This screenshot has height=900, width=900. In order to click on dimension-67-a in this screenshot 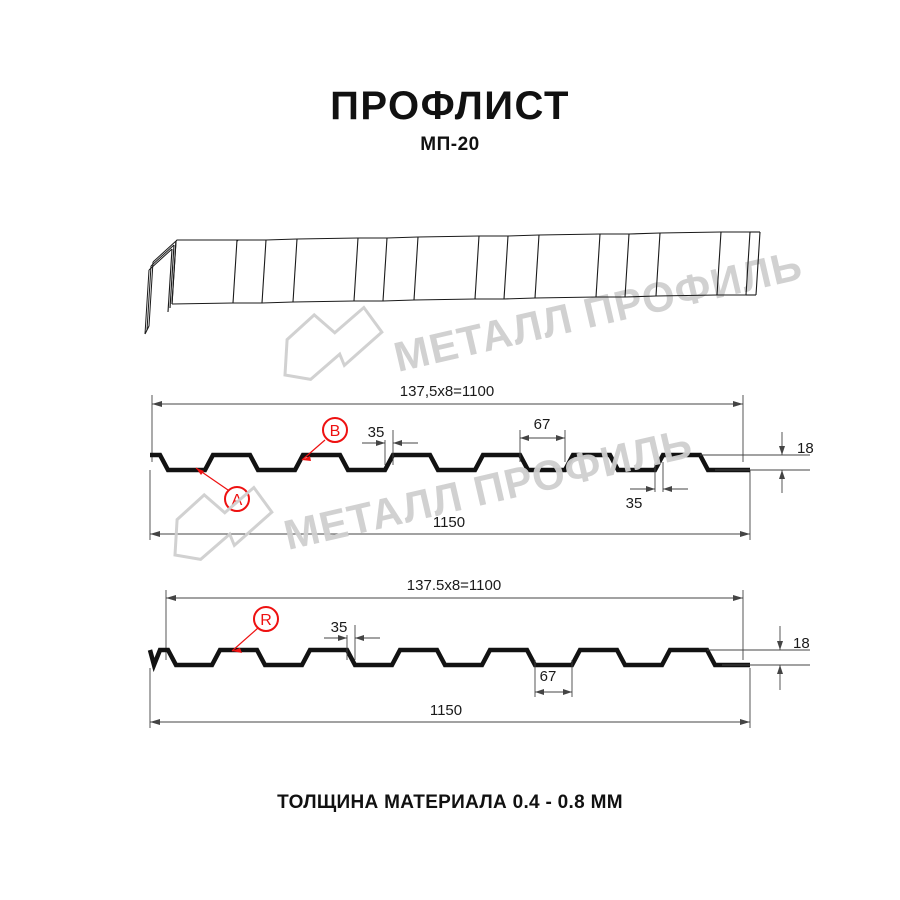, I will do `click(542, 446)`.